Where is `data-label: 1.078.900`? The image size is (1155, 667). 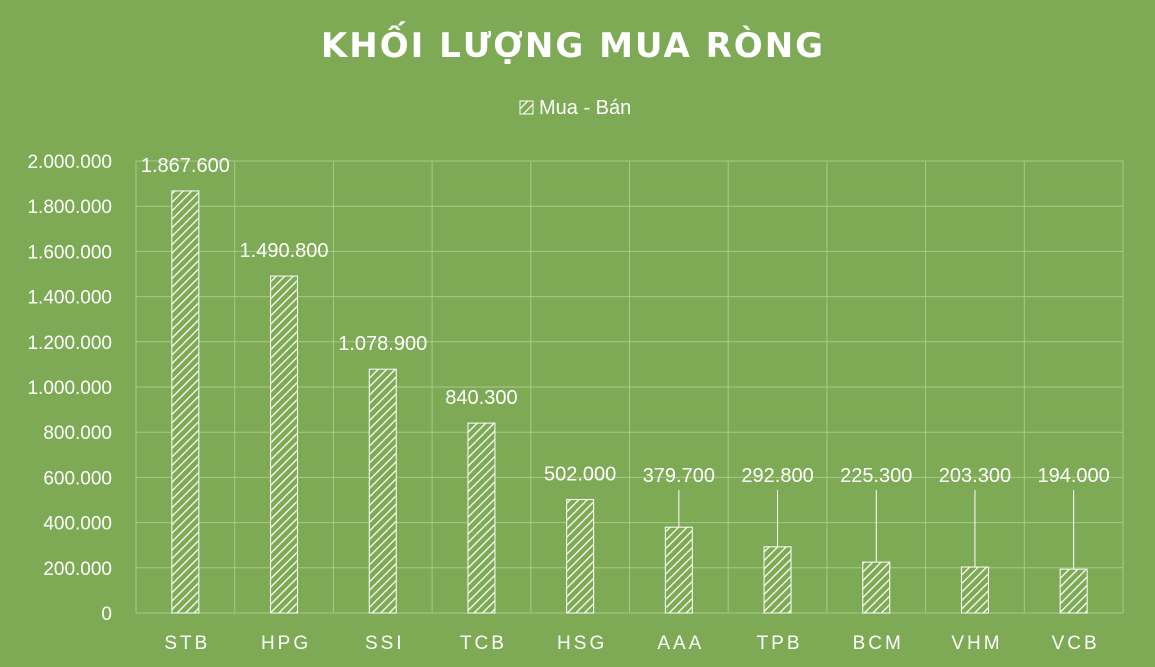 data-label: 1.078.900 is located at coordinates (382, 344).